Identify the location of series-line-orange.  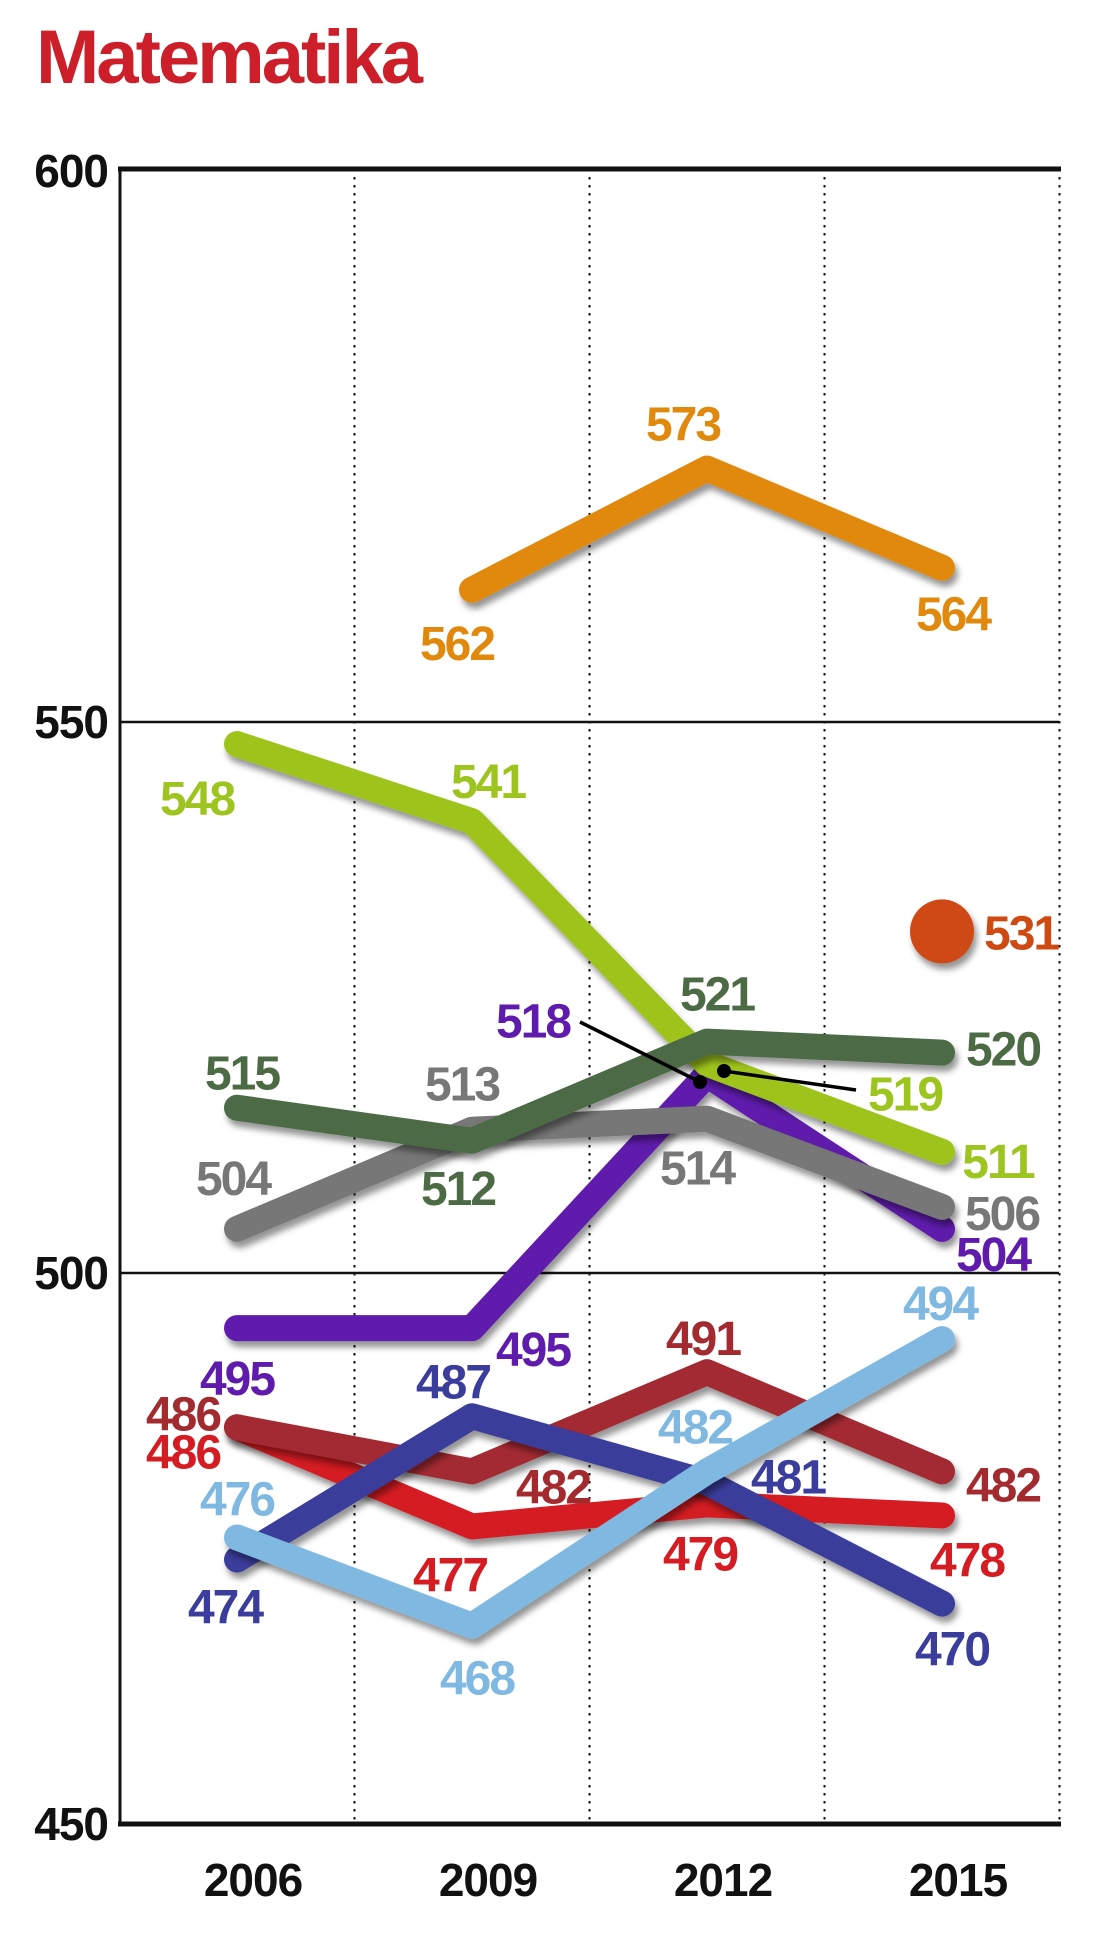
(707, 529).